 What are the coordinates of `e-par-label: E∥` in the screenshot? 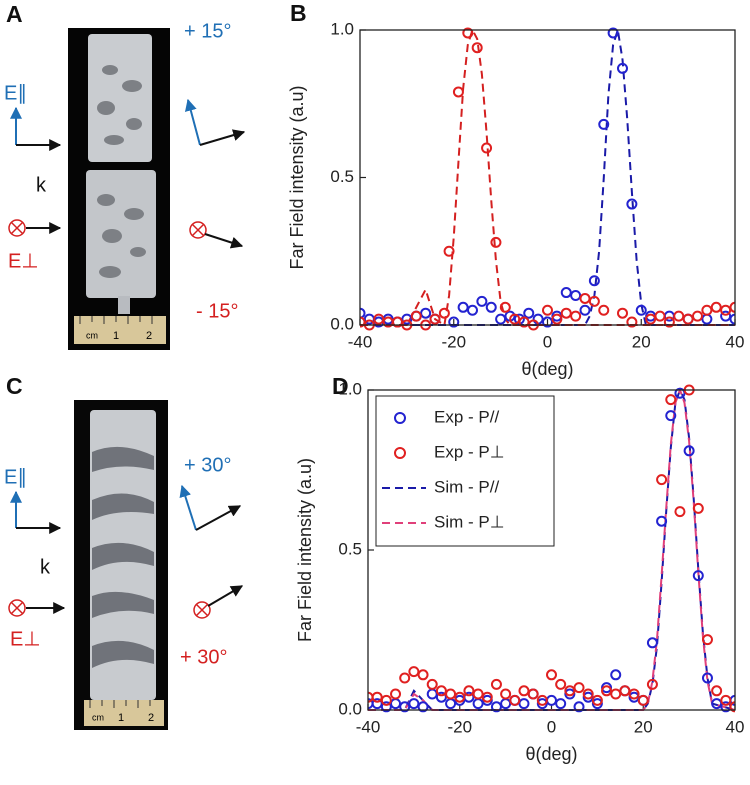 It's located at (15, 477).